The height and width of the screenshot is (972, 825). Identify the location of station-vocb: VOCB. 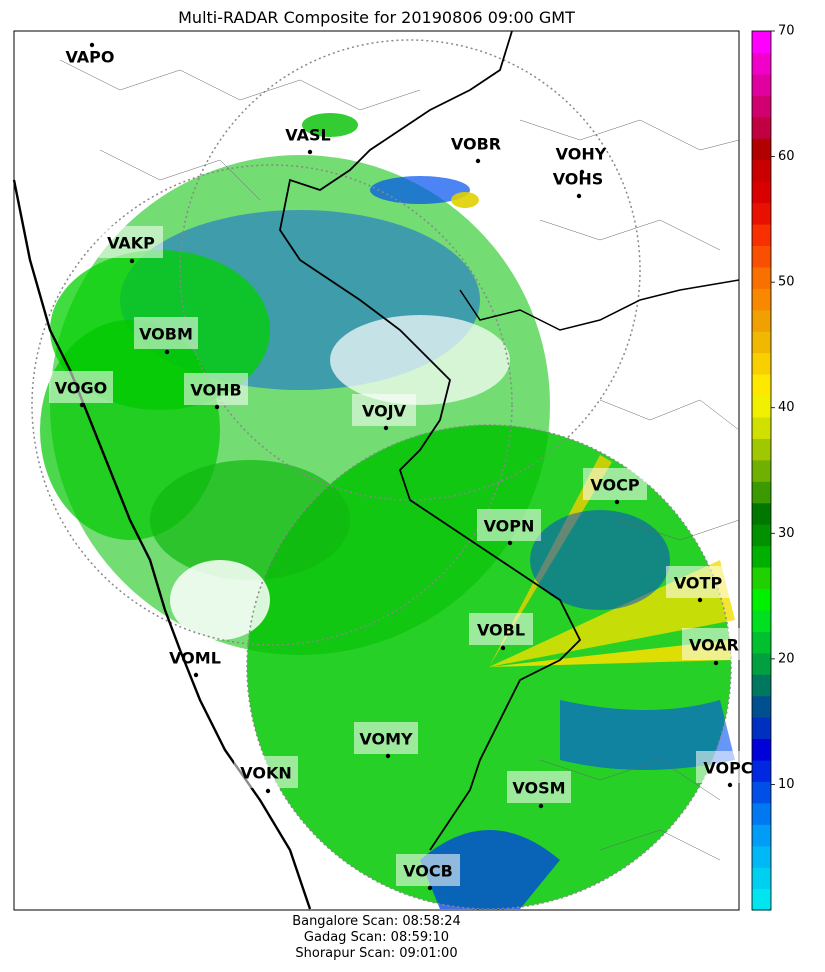
(428, 872).